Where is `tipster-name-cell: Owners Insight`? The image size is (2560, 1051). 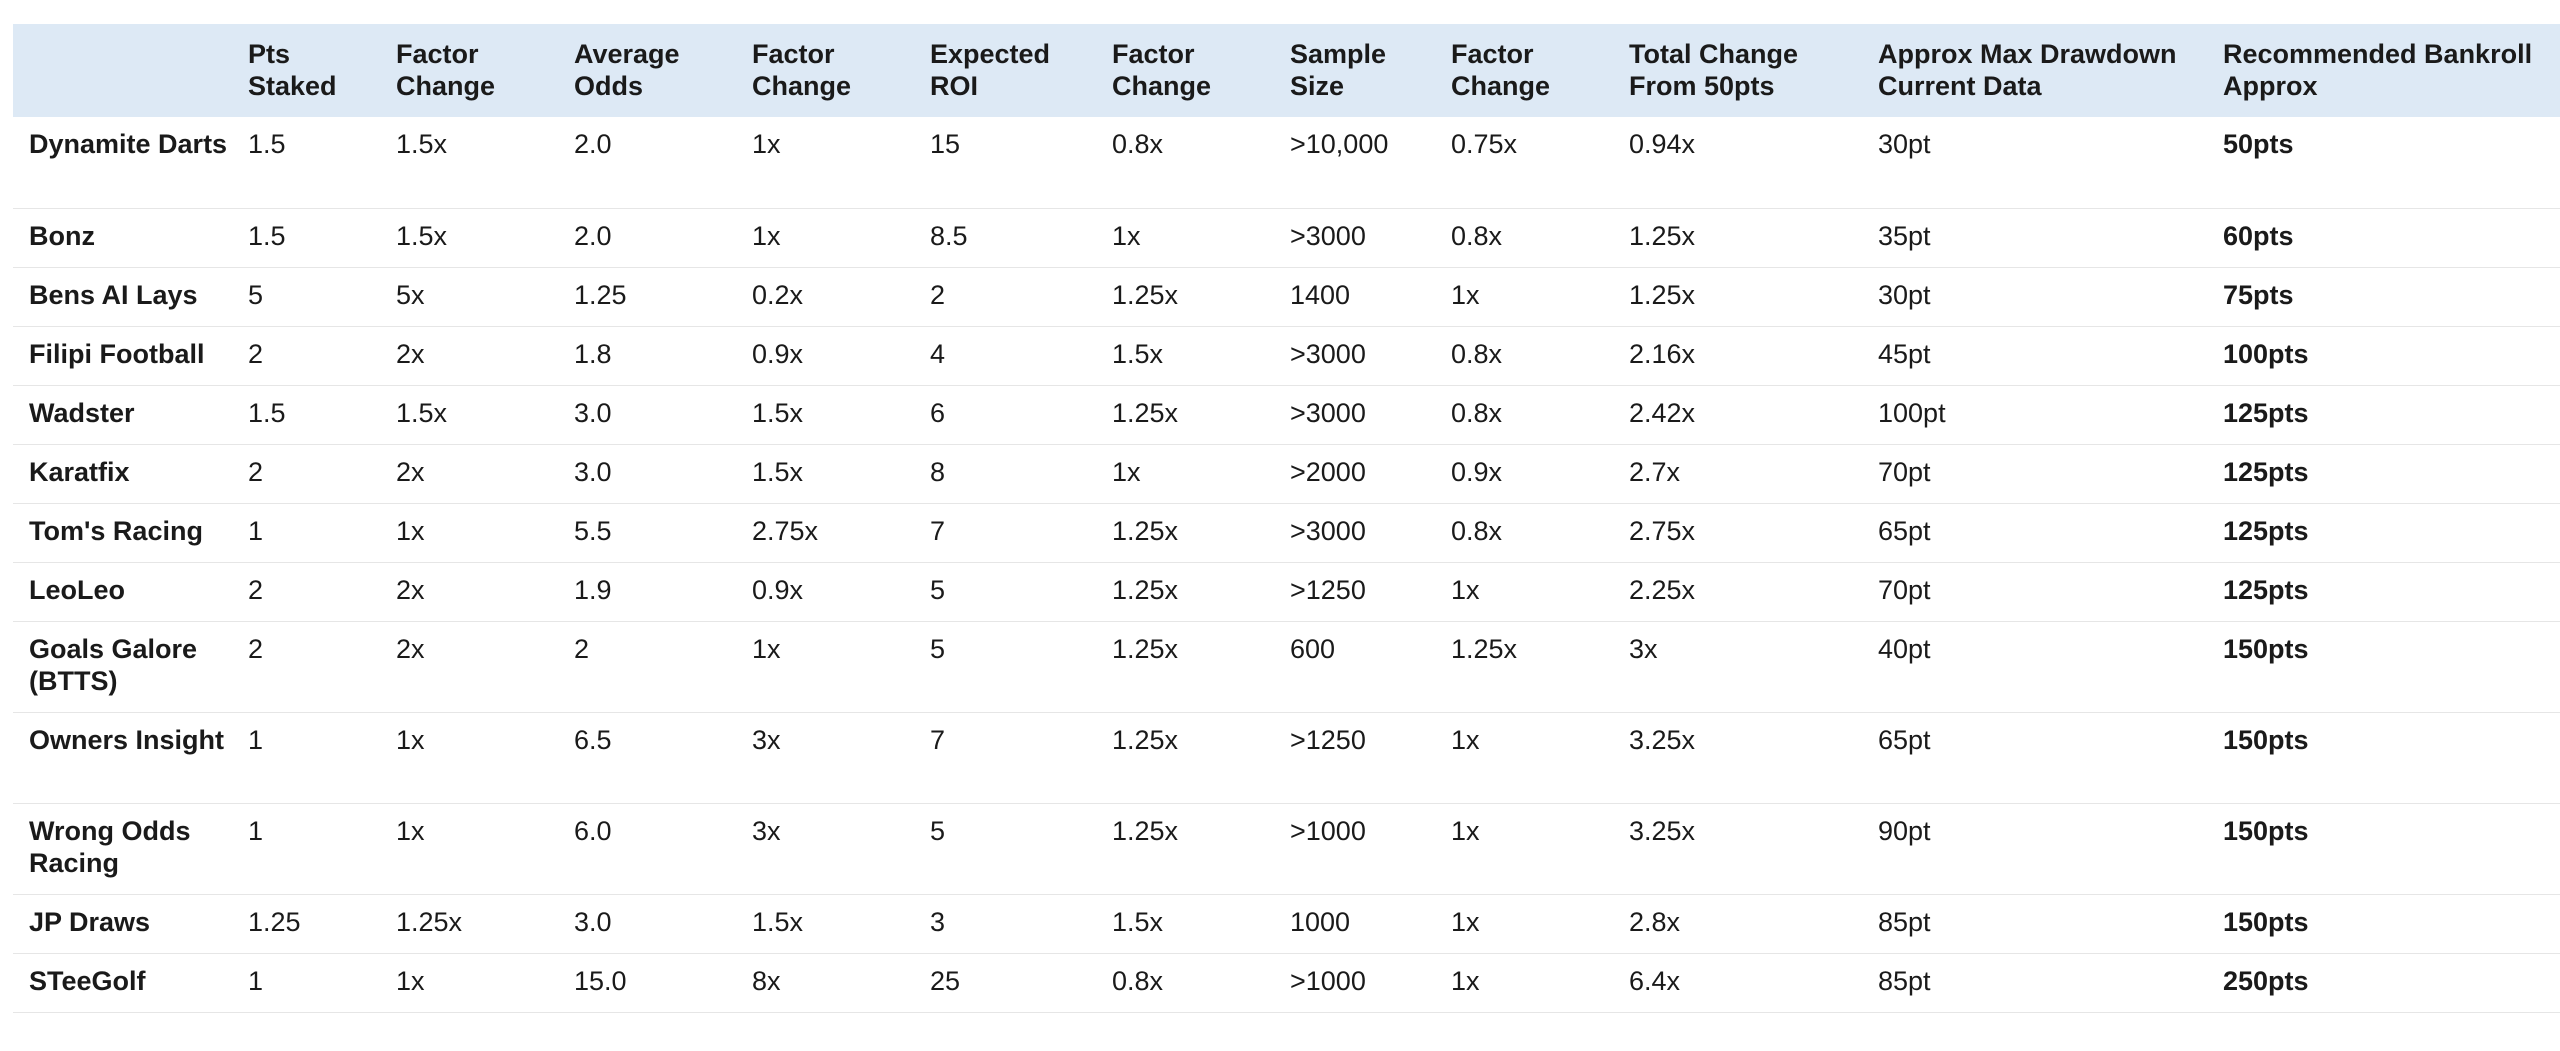
tipster-name-cell: Owners Insight is located at coordinates (122, 758).